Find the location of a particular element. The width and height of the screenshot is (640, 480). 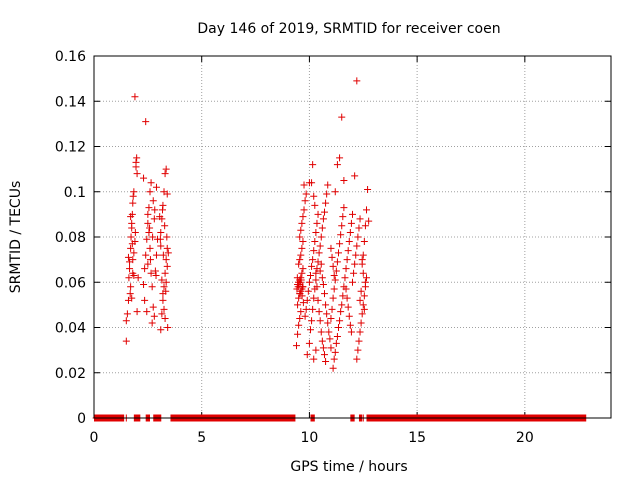

x-axis-label: GPS time / hours is located at coordinates (348, 467).